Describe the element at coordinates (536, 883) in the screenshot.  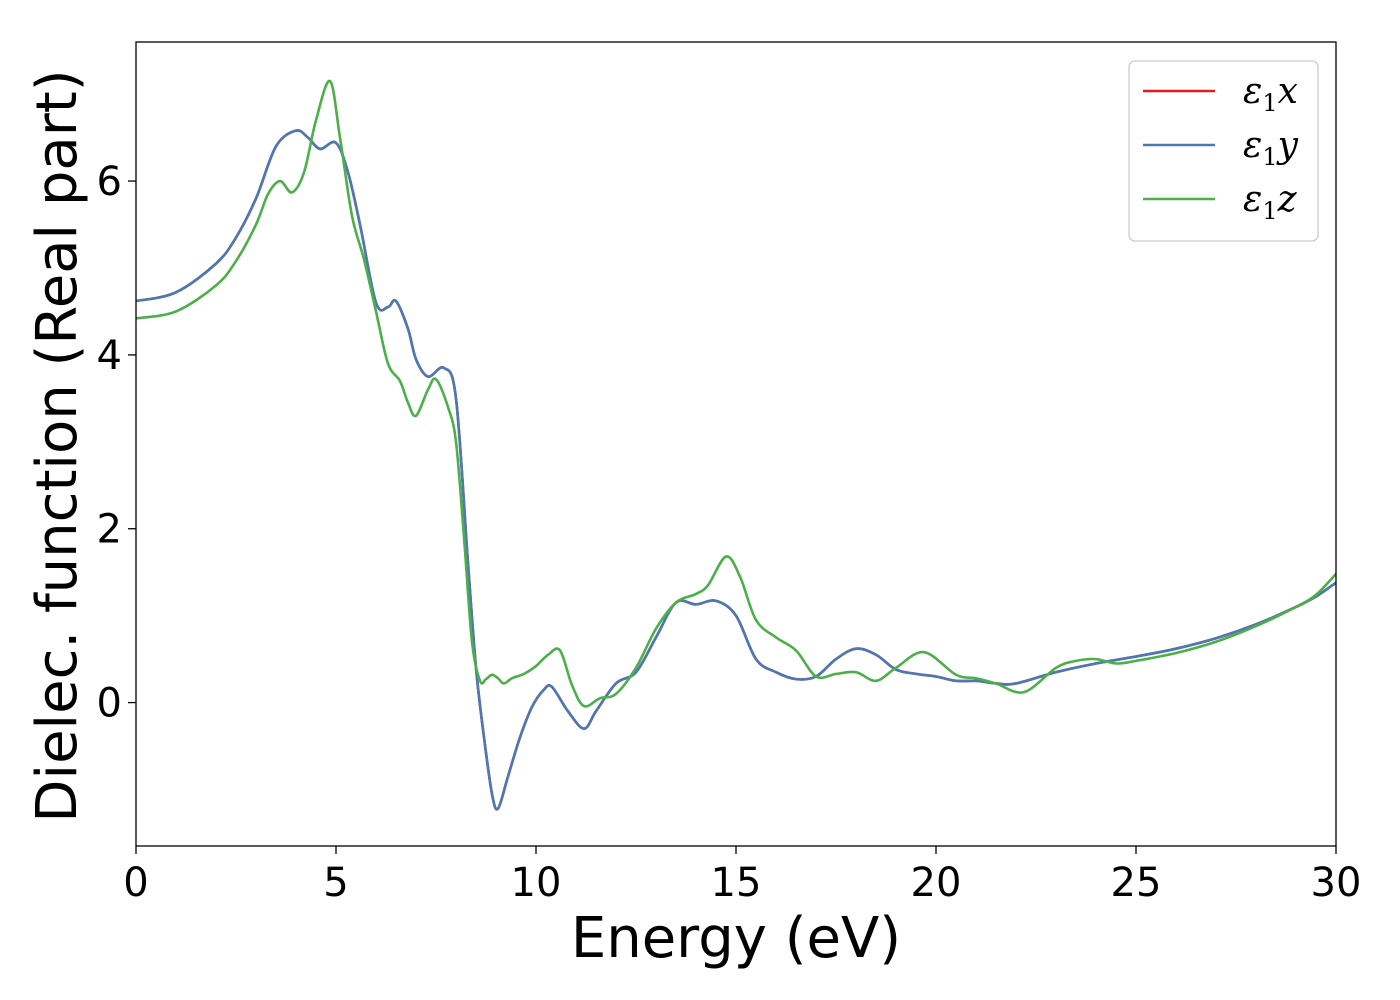
I see `x-tick-label: 10` at that location.